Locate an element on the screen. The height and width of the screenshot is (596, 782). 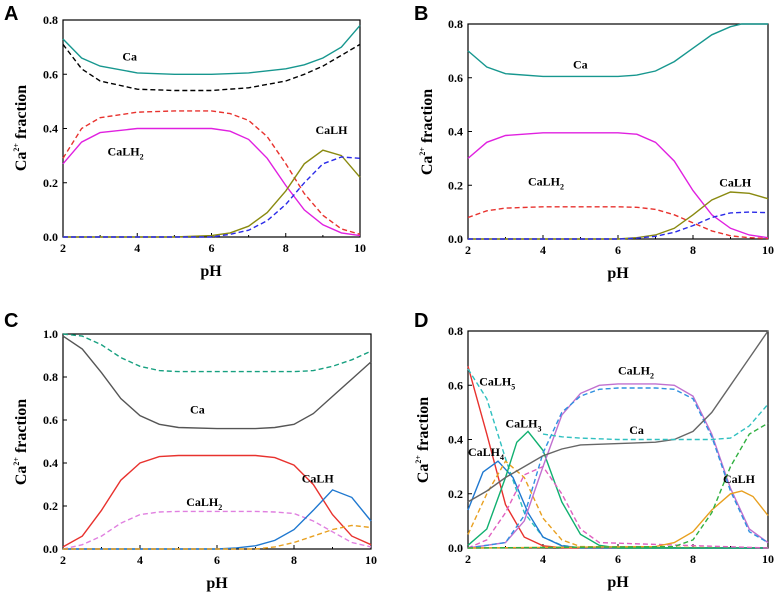
panel-d-y-tick-label: 0.0 is located at coordinates (455, 548).